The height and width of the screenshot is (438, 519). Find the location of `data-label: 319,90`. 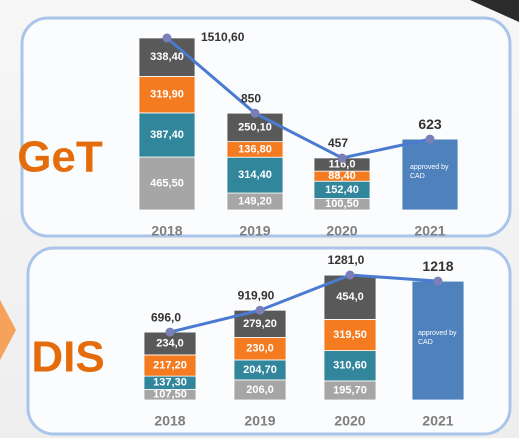

data-label: 319,90 is located at coordinates (167, 95).